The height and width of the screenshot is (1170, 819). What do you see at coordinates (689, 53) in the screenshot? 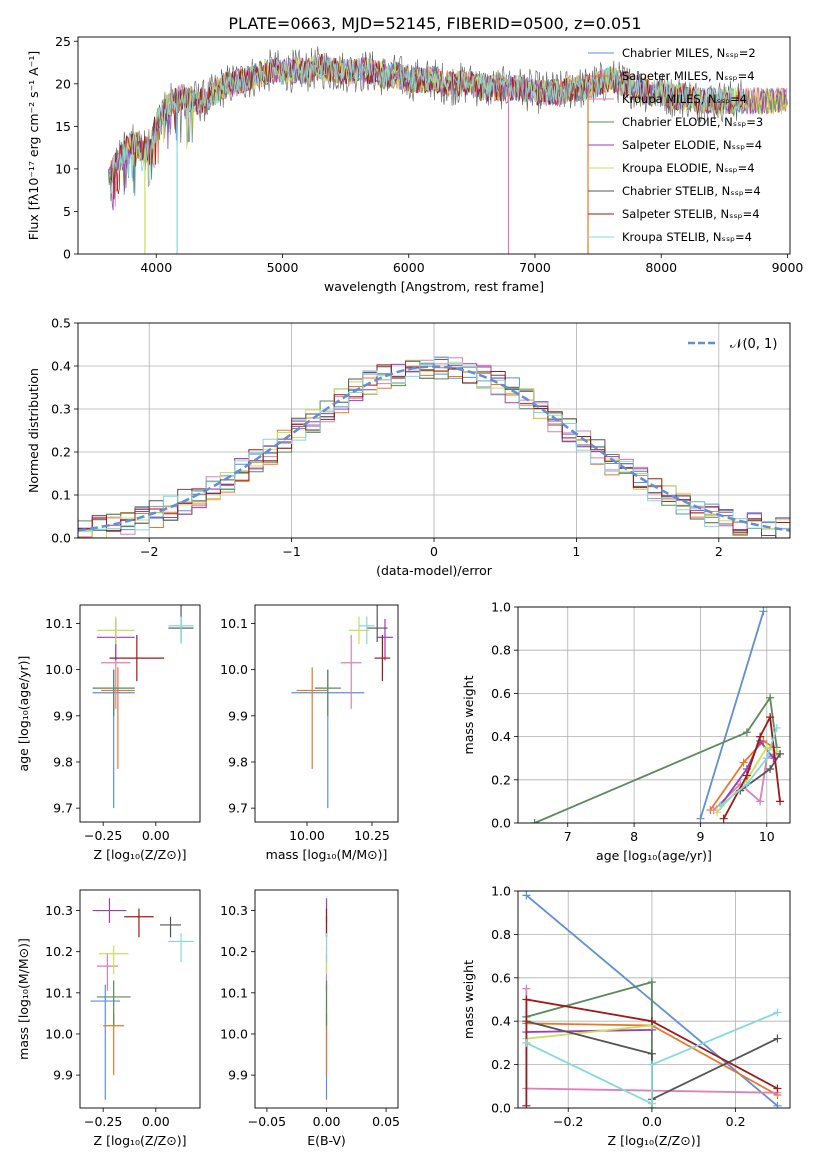
I see `legend-label: Chabrier MILES, Nₛₛₚ=2` at bounding box center [689, 53].